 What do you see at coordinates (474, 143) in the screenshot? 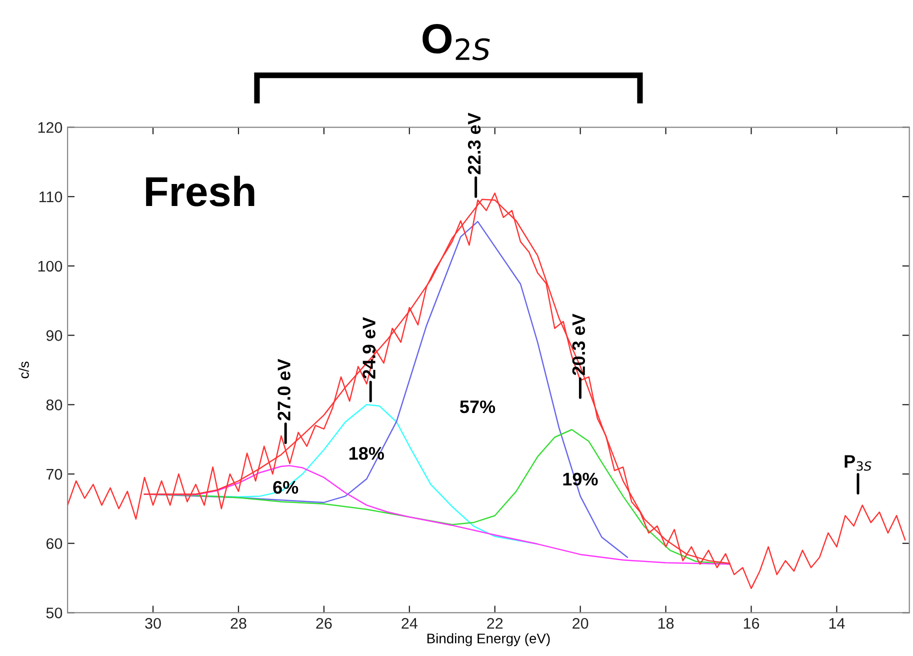
I see `annotation: 22.3 eV` at bounding box center [474, 143].